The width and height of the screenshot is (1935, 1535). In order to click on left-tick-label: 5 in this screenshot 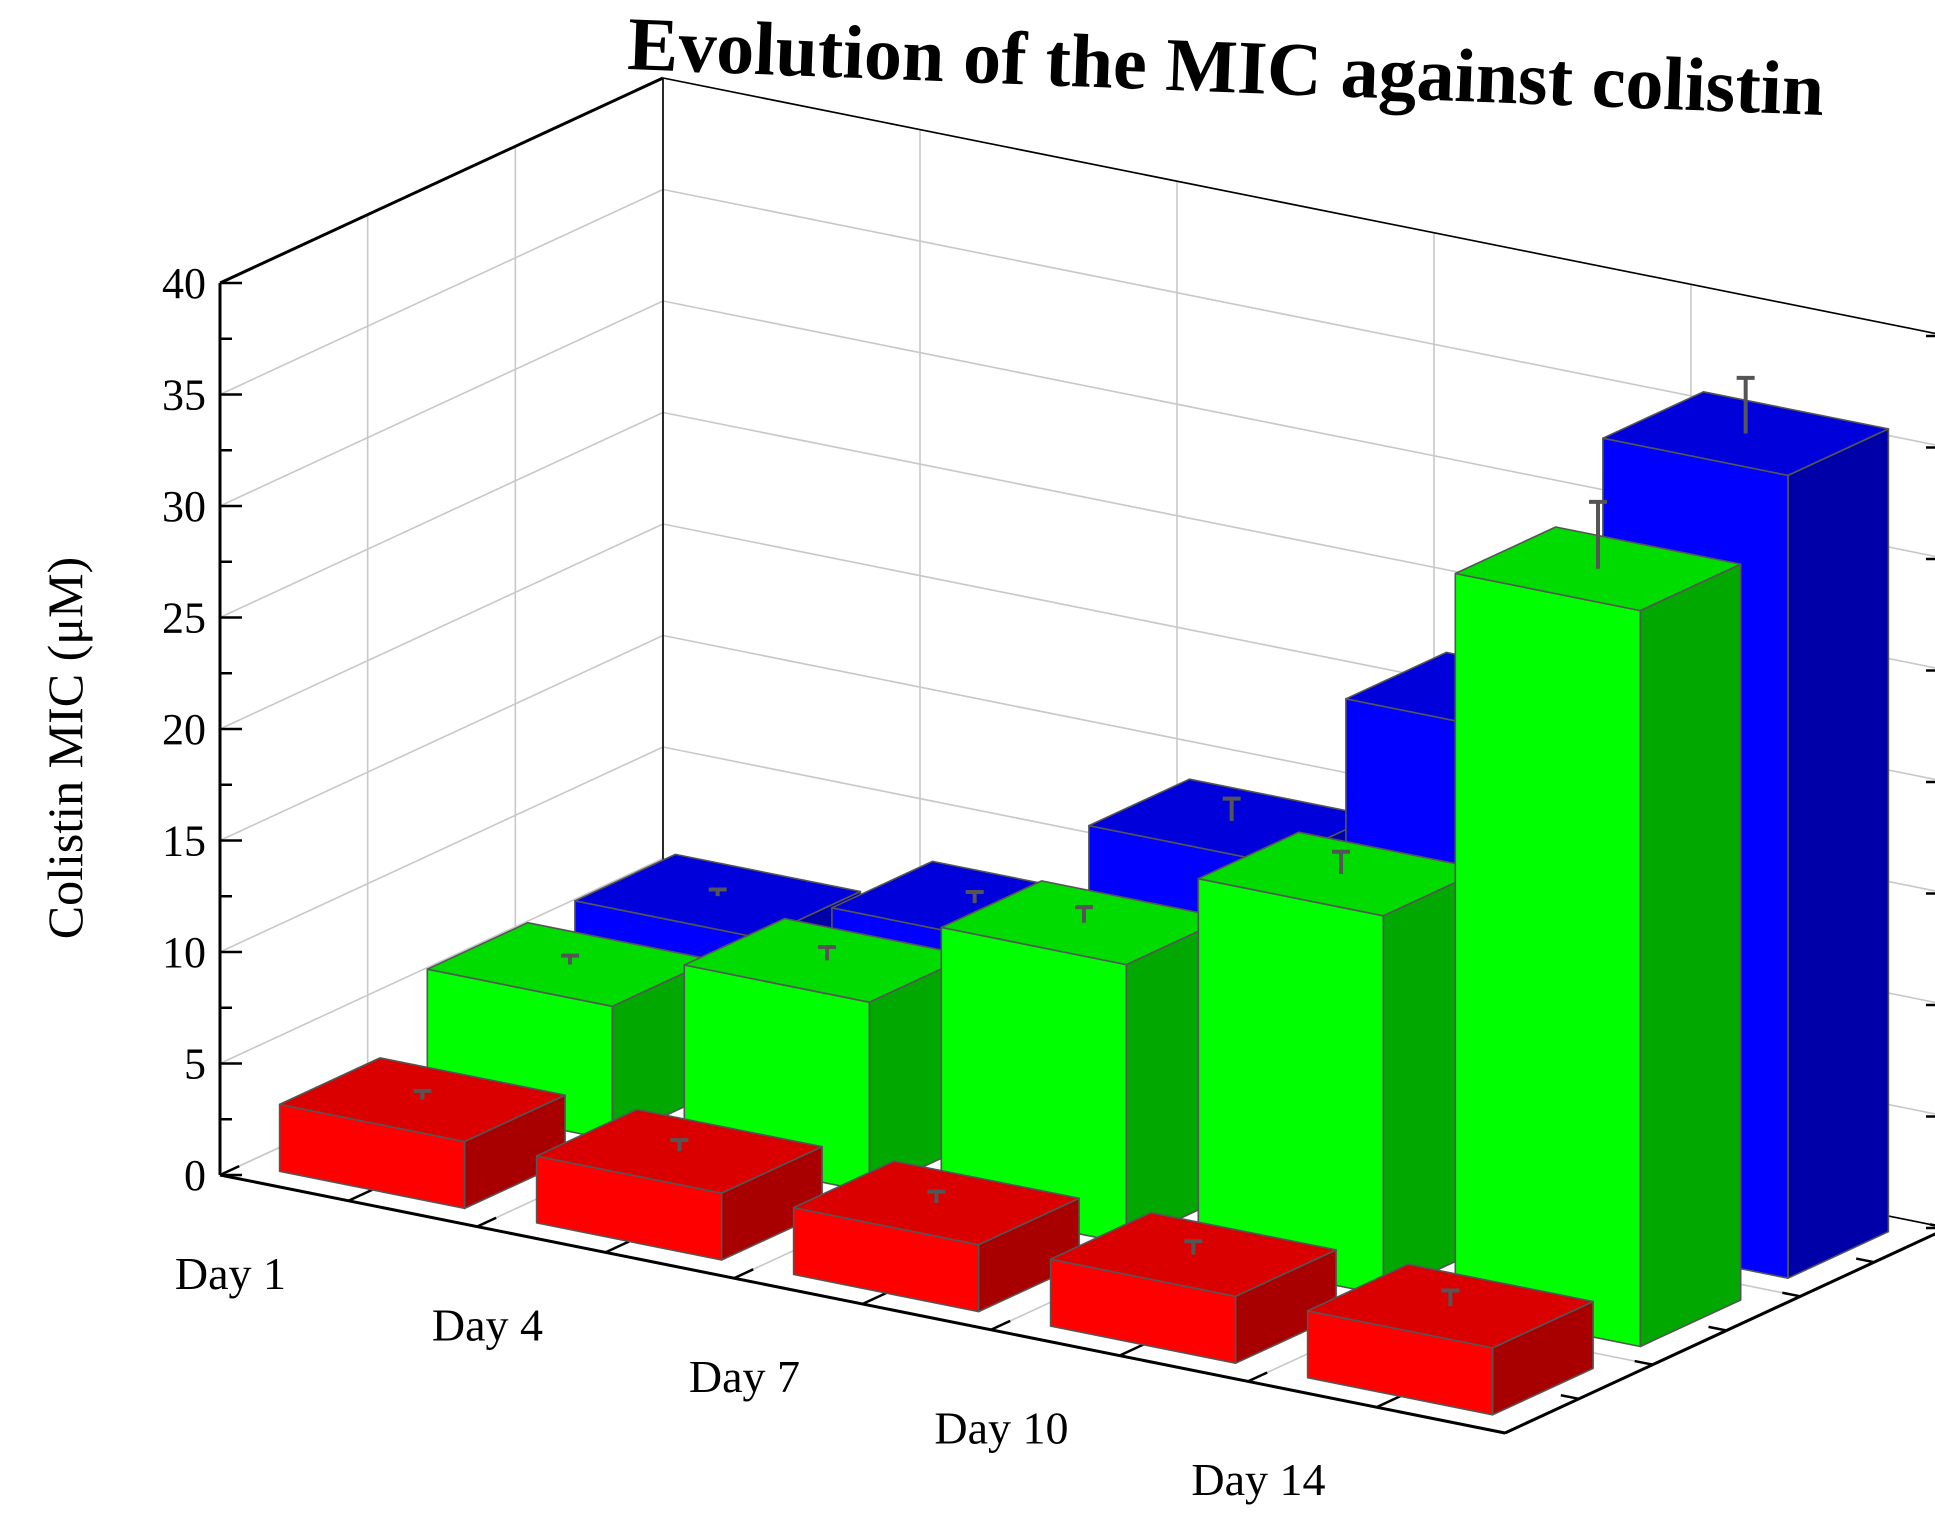, I will do `click(195, 1064)`.